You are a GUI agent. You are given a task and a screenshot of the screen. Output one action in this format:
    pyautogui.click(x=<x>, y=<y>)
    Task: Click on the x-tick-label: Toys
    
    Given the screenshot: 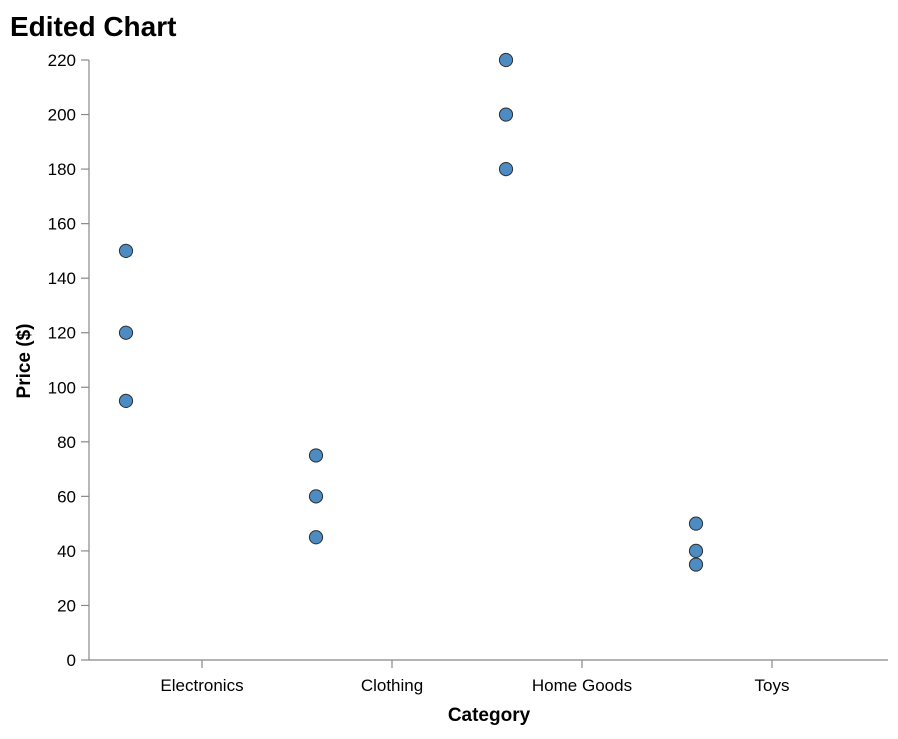 What is the action you would take?
    pyautogui.click(x=772, y=685)
    